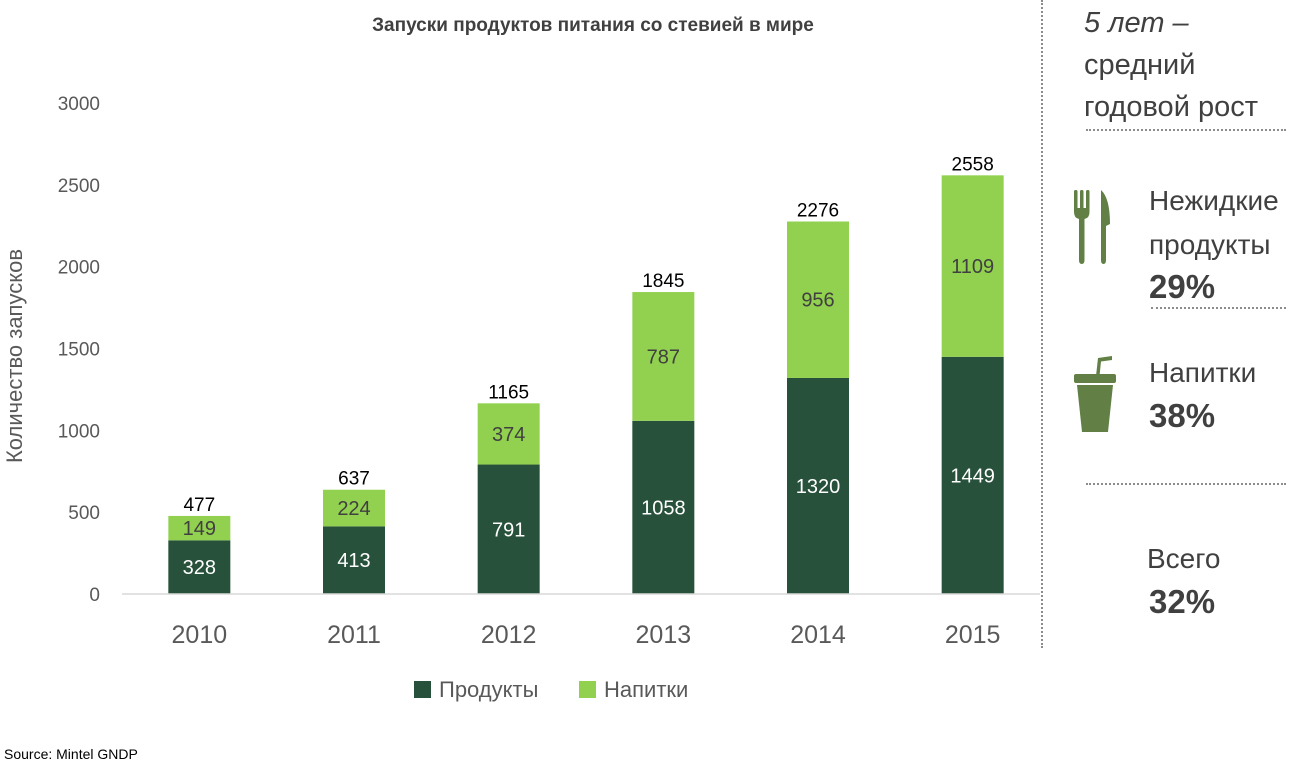 This screenshot has height=767, width=1316. Describe the element at coordinates (1140, 65) in the screenshot. I see `sidebar-heading-line: средний` at that location.